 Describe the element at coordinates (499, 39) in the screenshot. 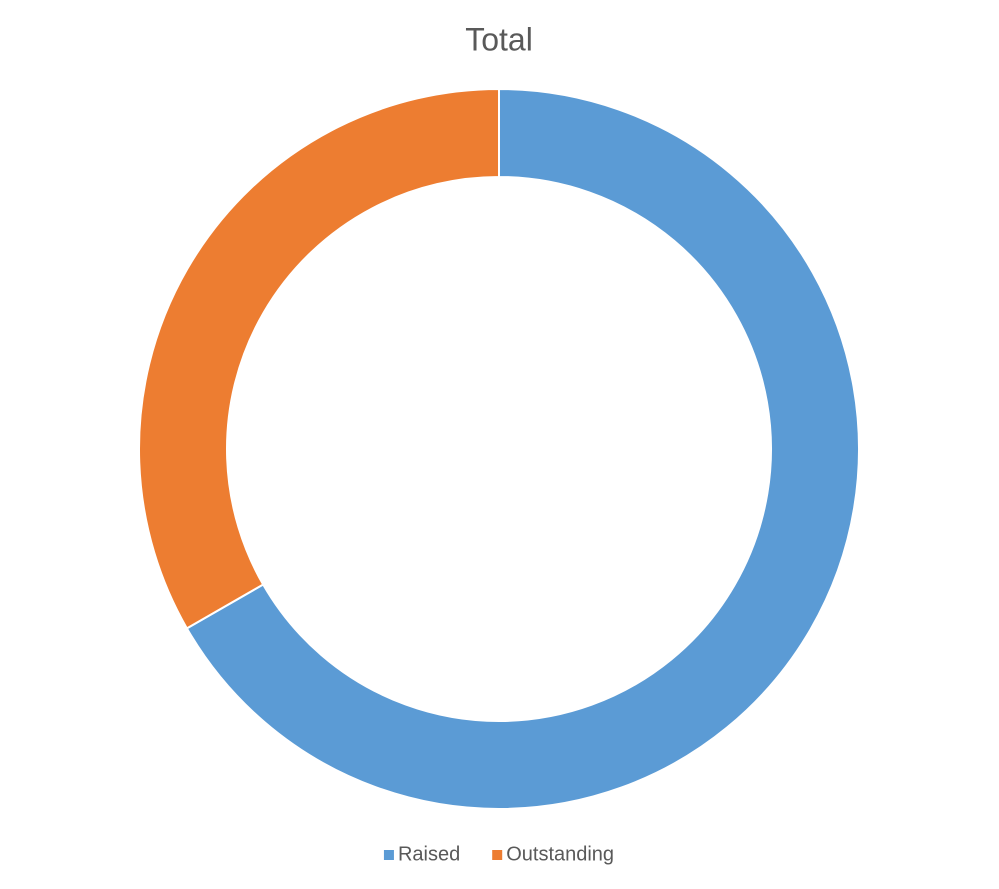

I see `chart-title: Total` at that location.